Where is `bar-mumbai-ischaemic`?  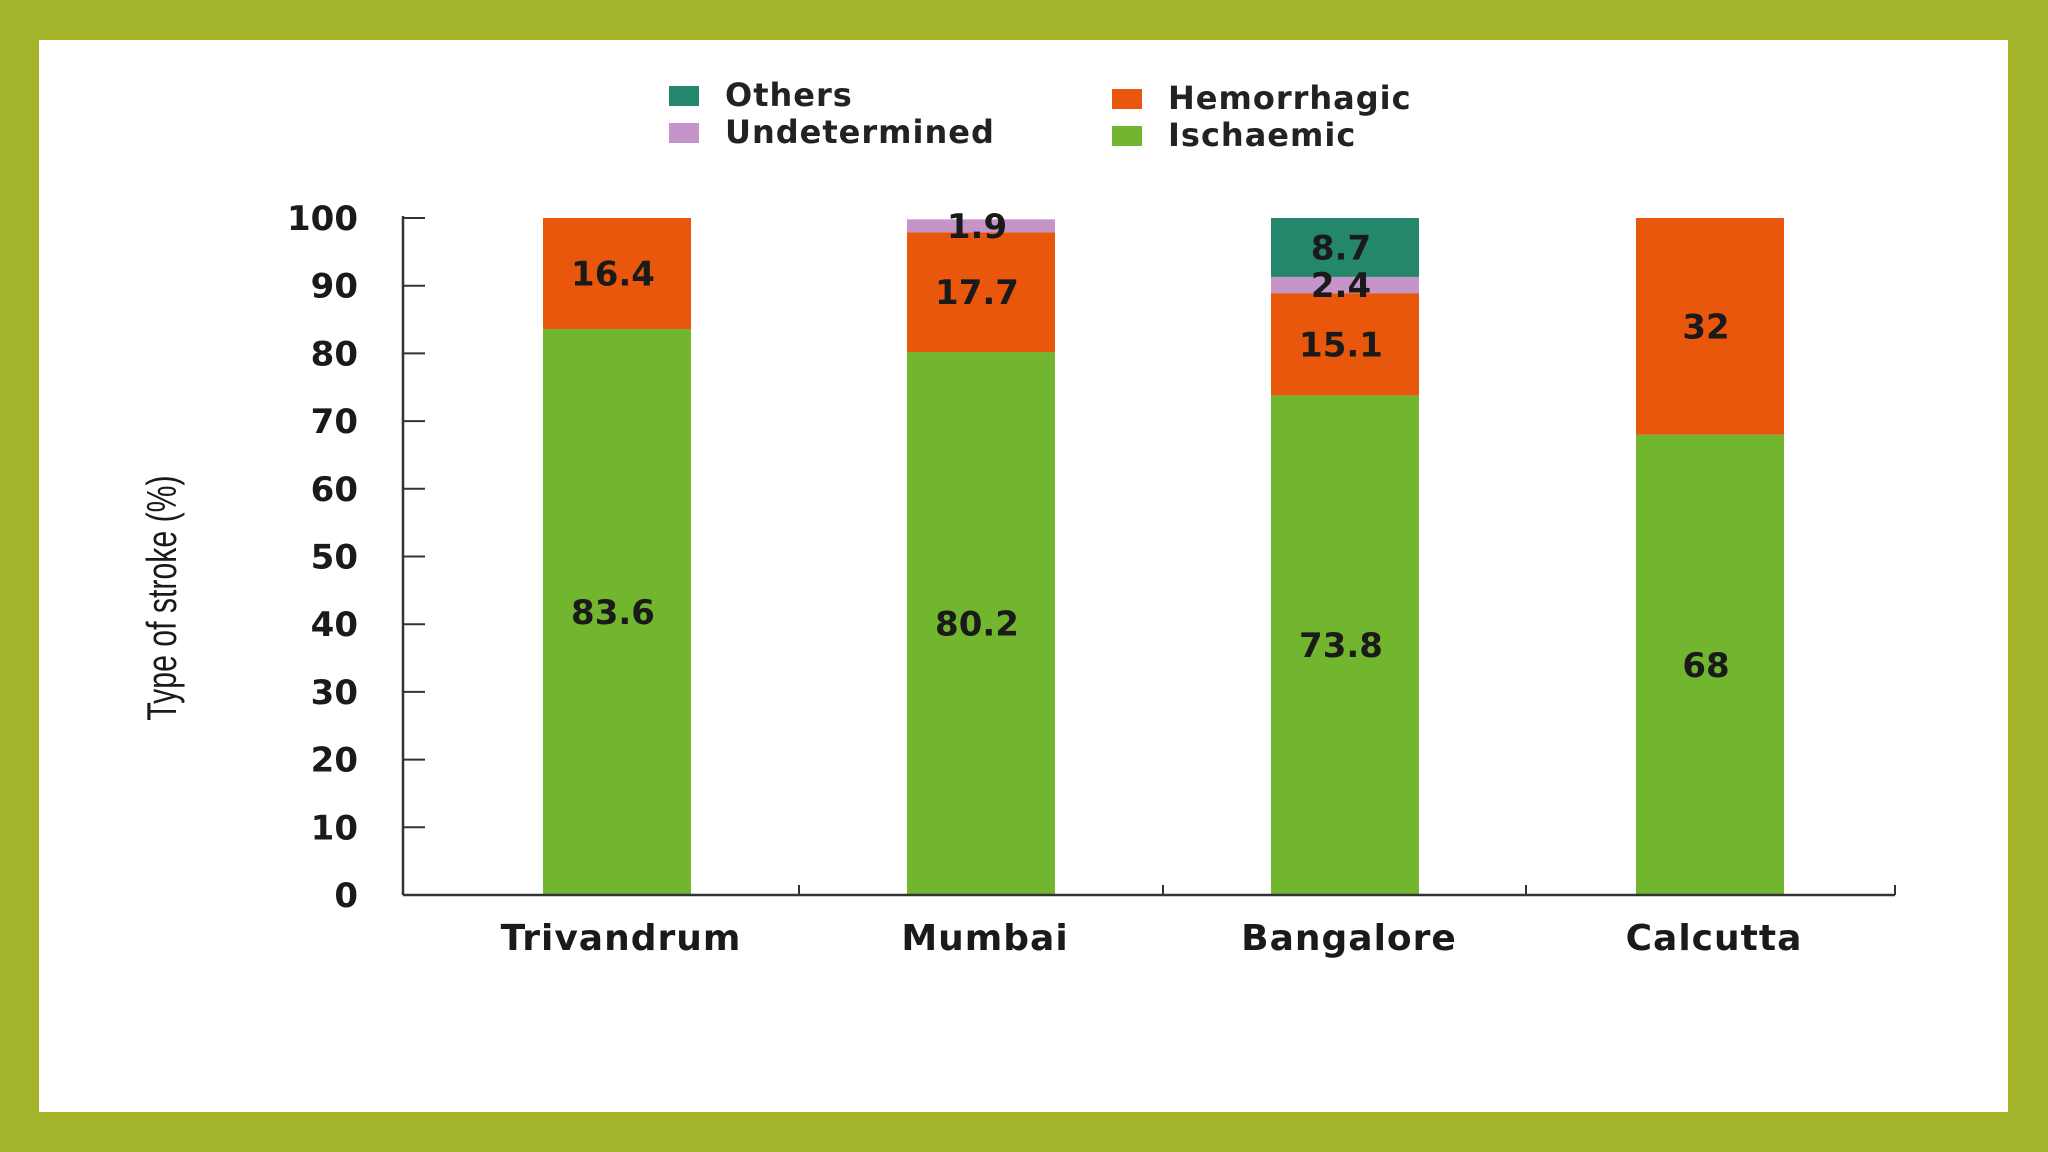 bar-mumbai-ischaemic is located at coordinates (981, 623).